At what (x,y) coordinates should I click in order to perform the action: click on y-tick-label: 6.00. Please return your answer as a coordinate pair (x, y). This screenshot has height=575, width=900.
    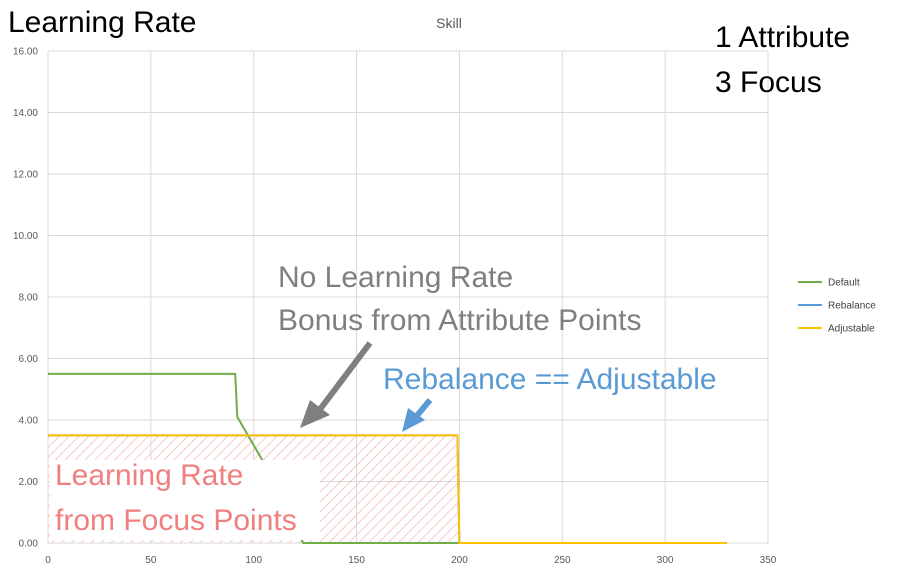
    Looking at the image, I should click on (29, 359).